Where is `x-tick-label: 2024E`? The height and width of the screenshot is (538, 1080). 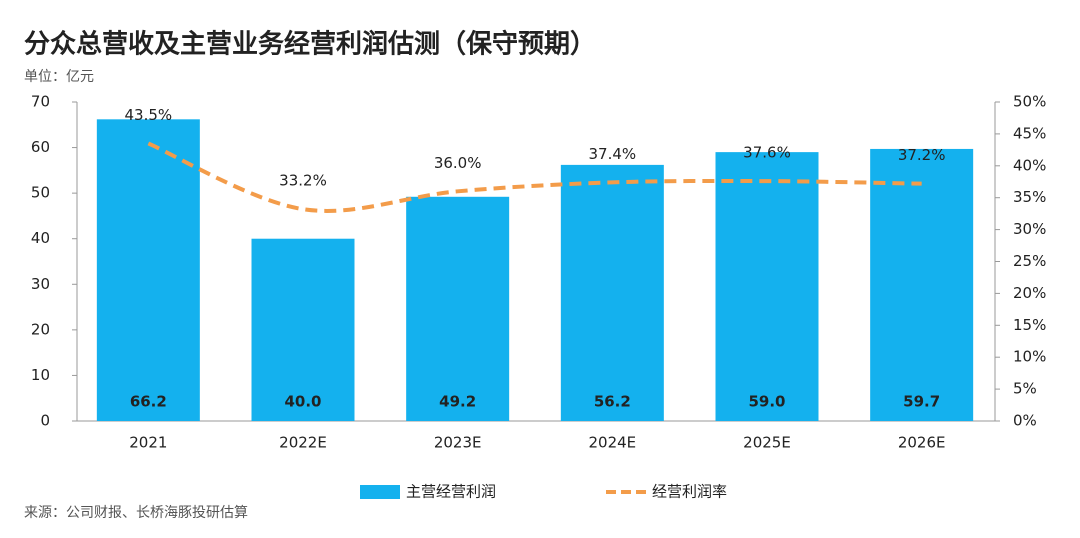 x-tick-label: 2024E is located at coordinates (613, 443).